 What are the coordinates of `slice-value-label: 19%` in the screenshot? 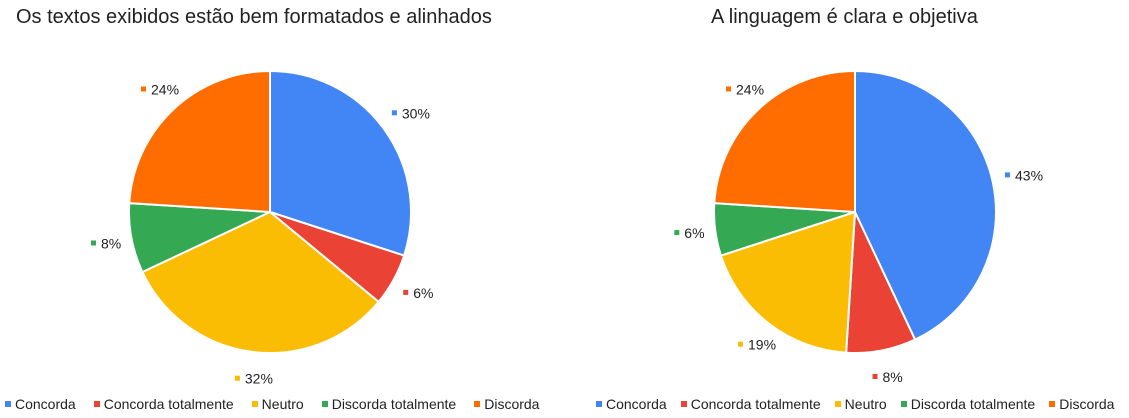 It's located at (757, 345).